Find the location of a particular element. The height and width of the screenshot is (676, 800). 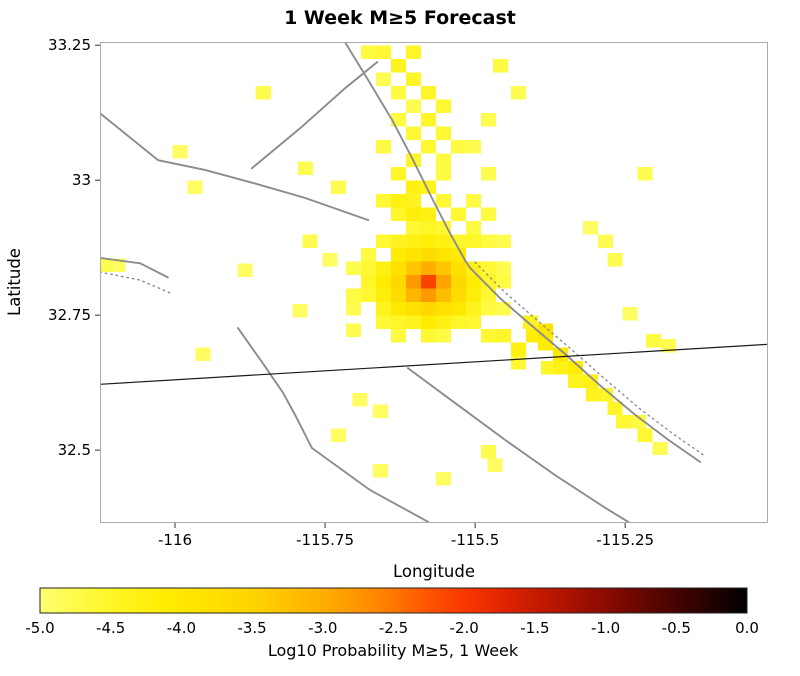

chart-title: 1 Week M≥5 Forecast is located at coordinates (400, 18).